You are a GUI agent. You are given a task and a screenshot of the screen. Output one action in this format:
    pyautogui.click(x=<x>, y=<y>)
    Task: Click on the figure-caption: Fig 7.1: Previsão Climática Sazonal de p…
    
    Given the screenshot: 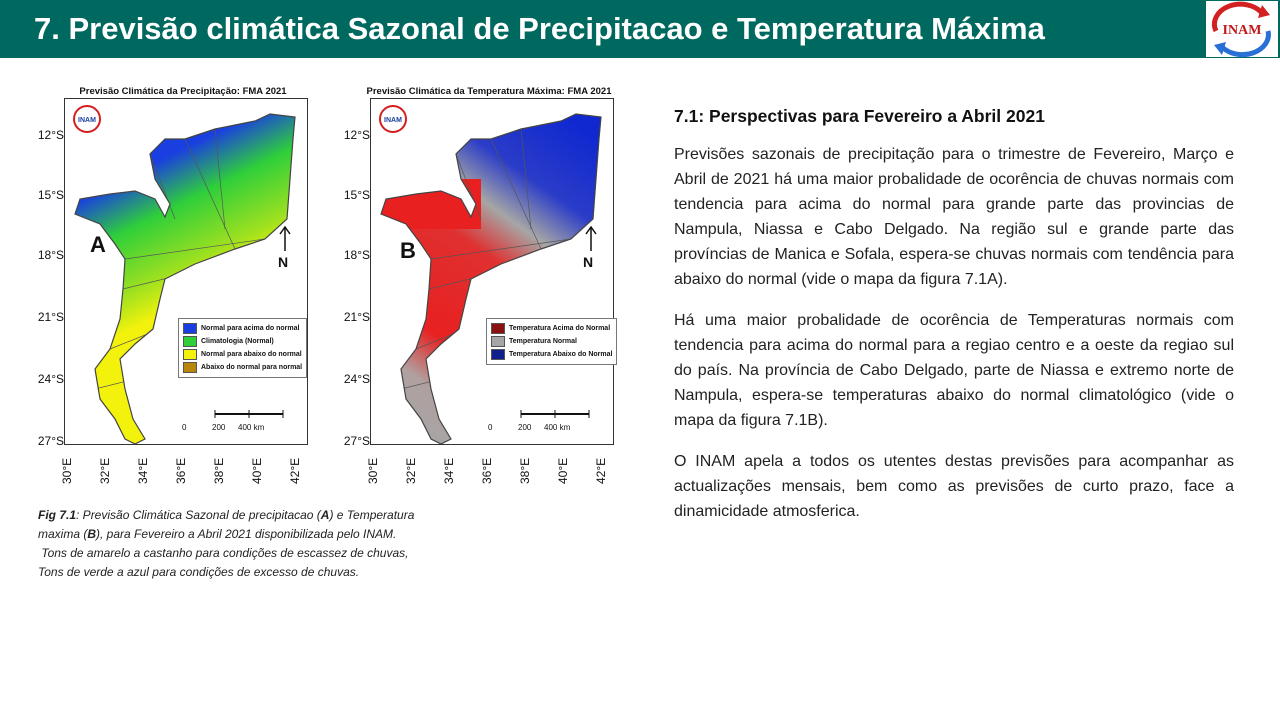 What is the action you would take?
    pyautogui.click(x=268, y=544)
    